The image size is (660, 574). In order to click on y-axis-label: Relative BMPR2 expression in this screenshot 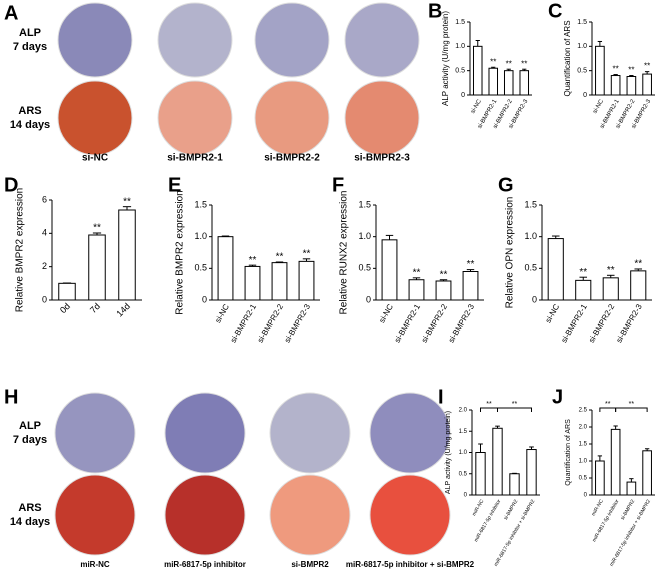, I will do `click(180, 252)`.